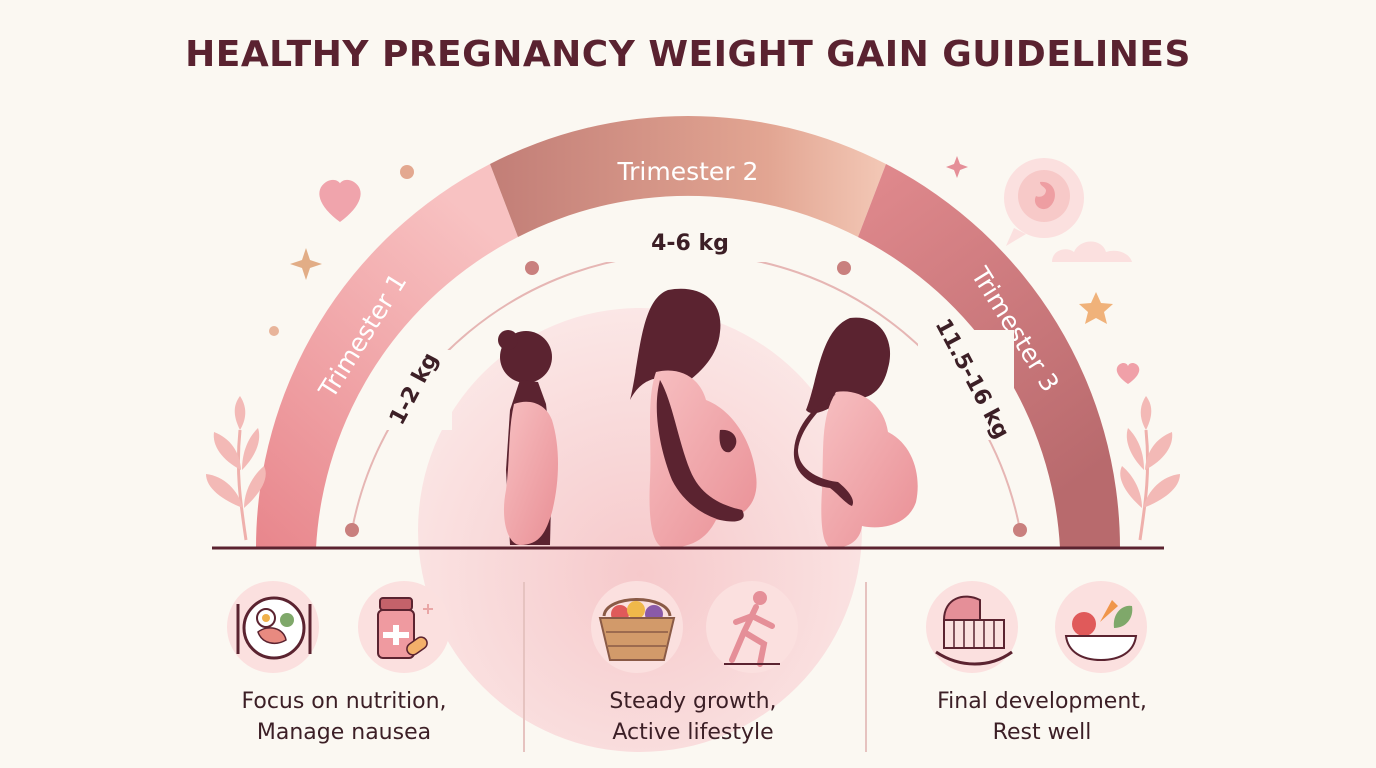  Describe the element at coordinates (404, 627) in the screenshot. I see `supplement-bottle-icon` at that location.